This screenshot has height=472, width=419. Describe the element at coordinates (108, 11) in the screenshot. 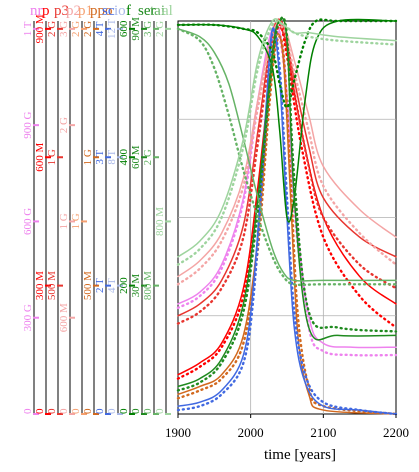

I see `axis-name-sc: sc` at that location.